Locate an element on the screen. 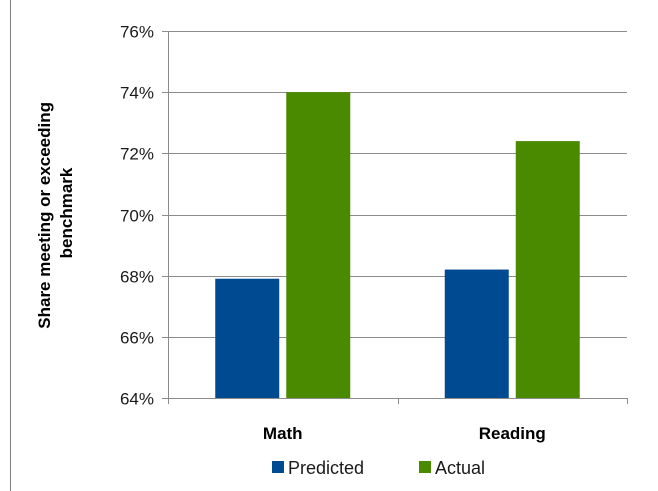 Image resolution: width=658 pixels, height=491 pixels. legend-swatch-actual is located at coordinates (425, 467).